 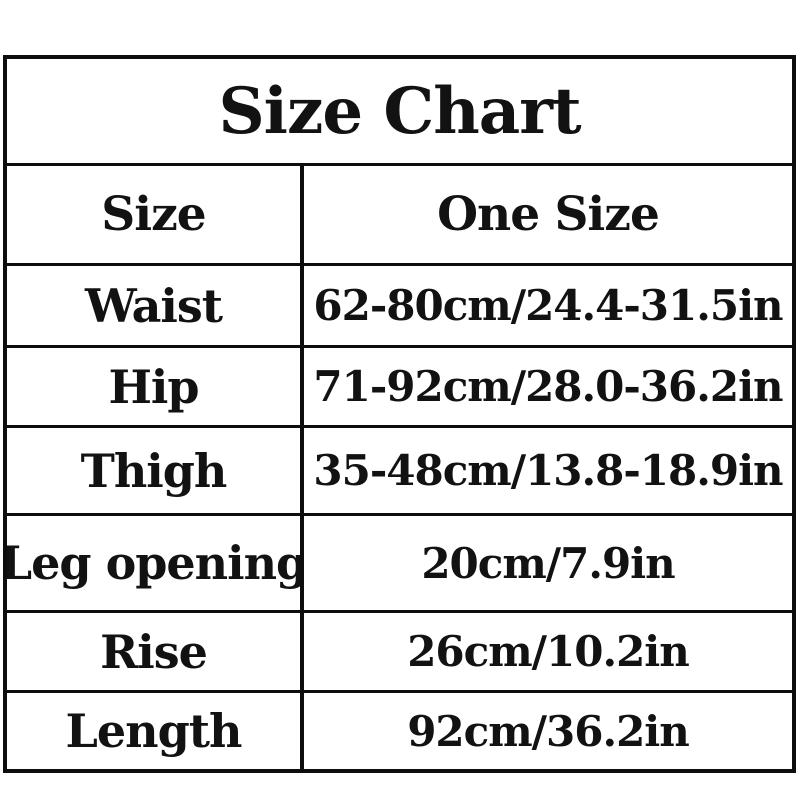 I want to click on row-value-length: 92cm/36.2in, so click(x=548, y=731).